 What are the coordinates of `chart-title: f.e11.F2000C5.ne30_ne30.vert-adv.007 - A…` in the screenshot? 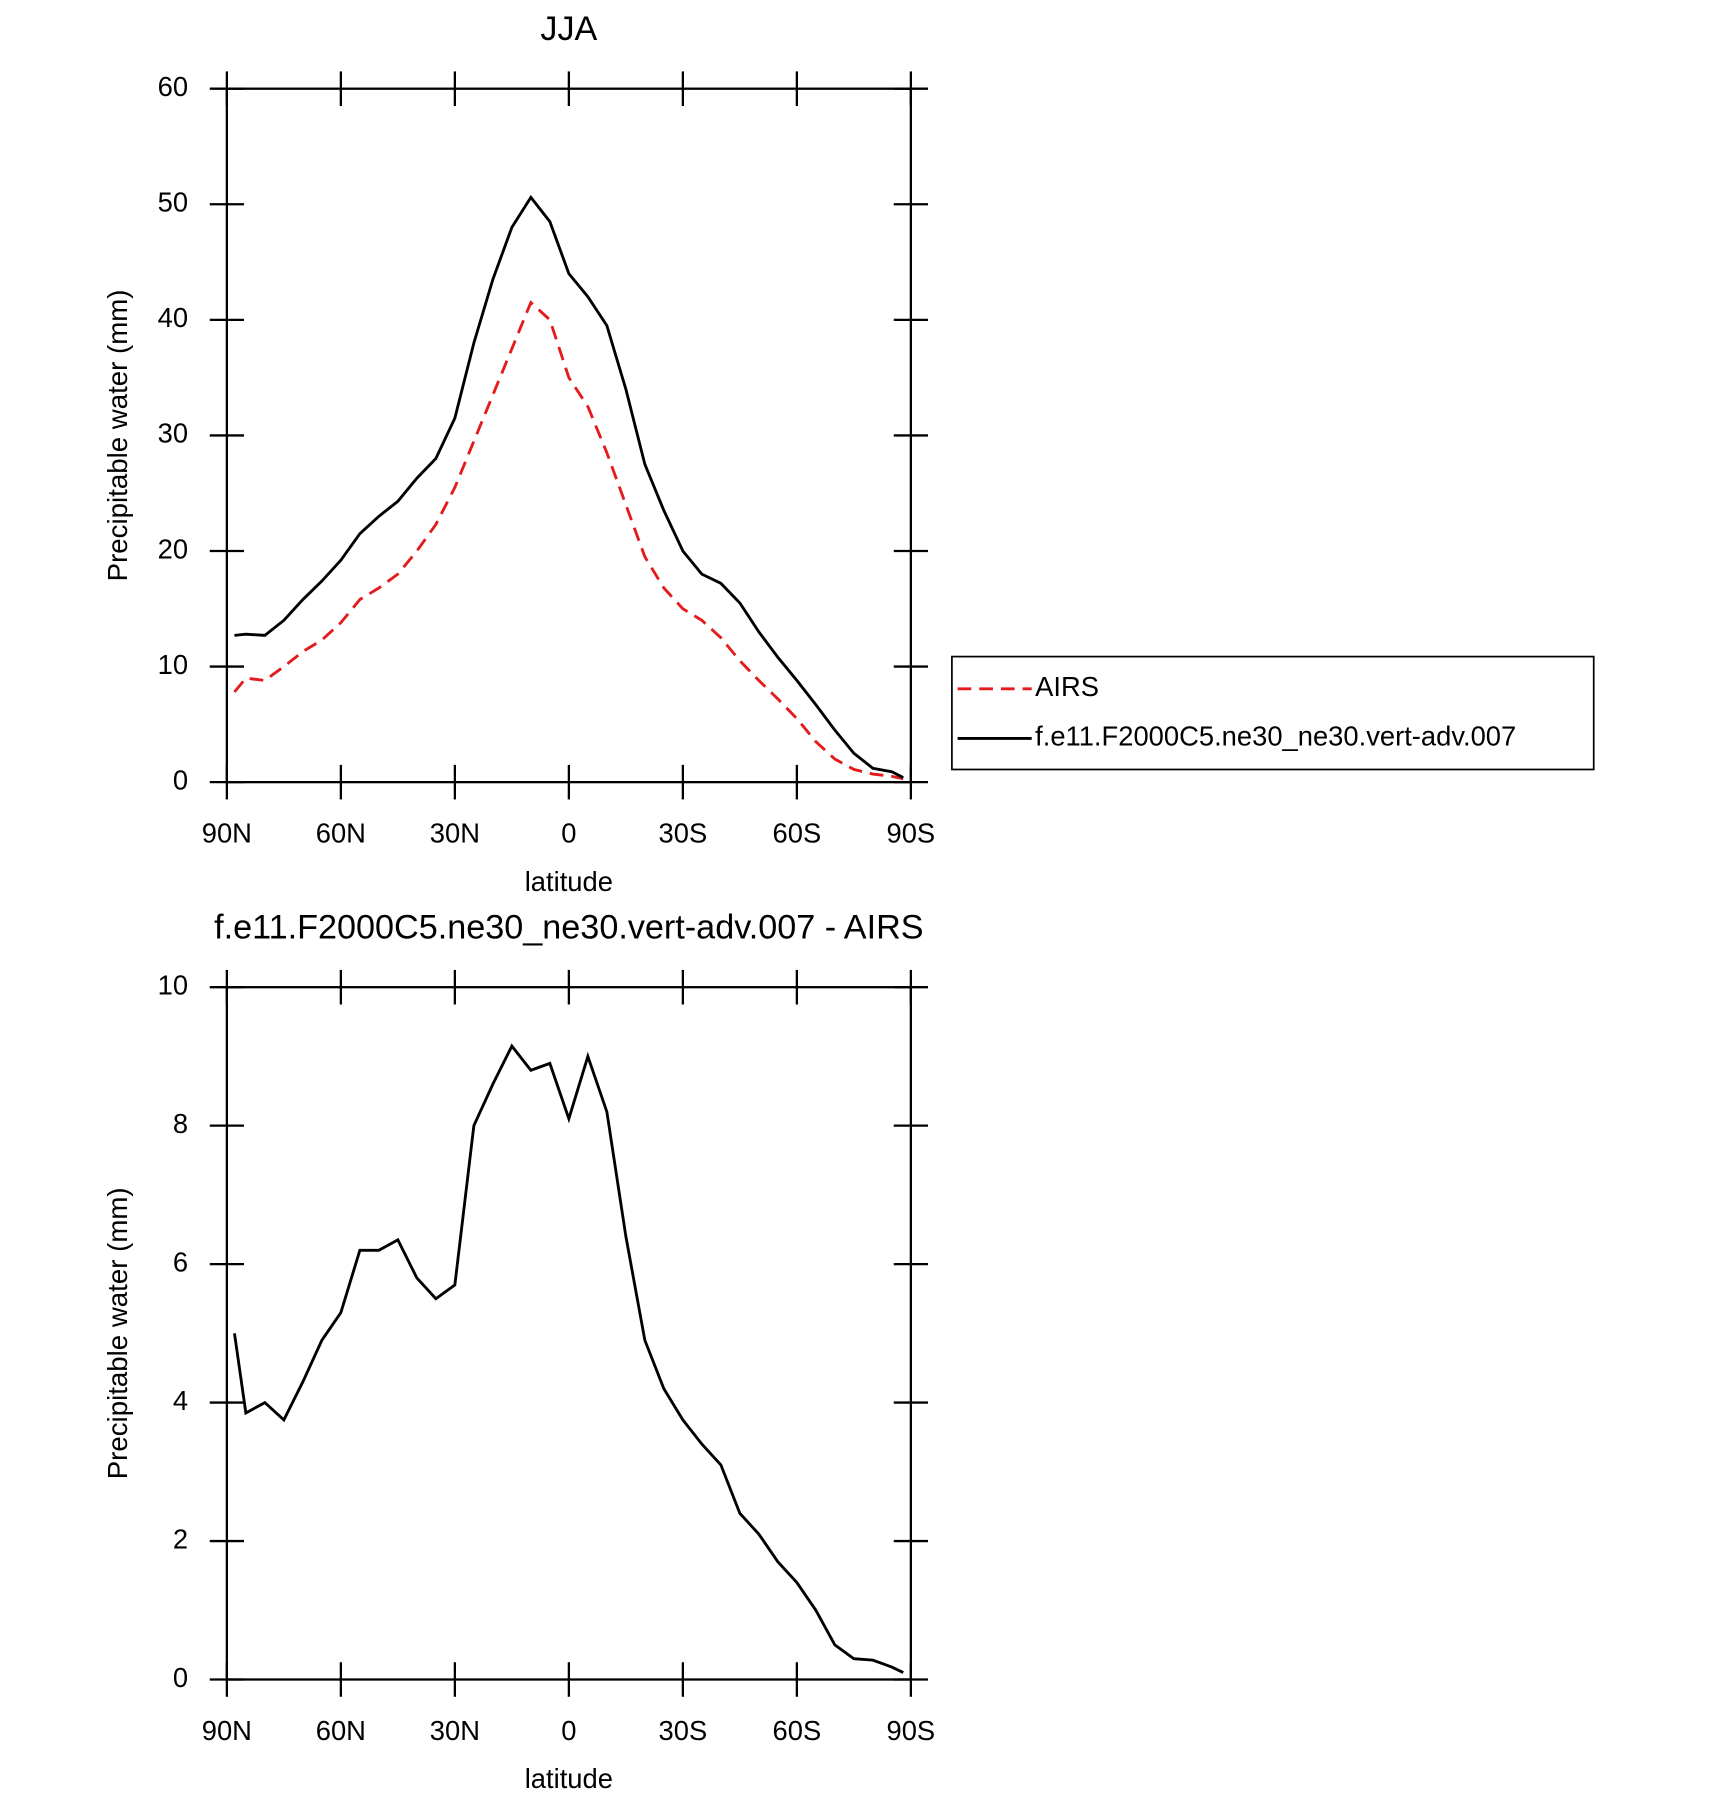 It's located at (568, 928).